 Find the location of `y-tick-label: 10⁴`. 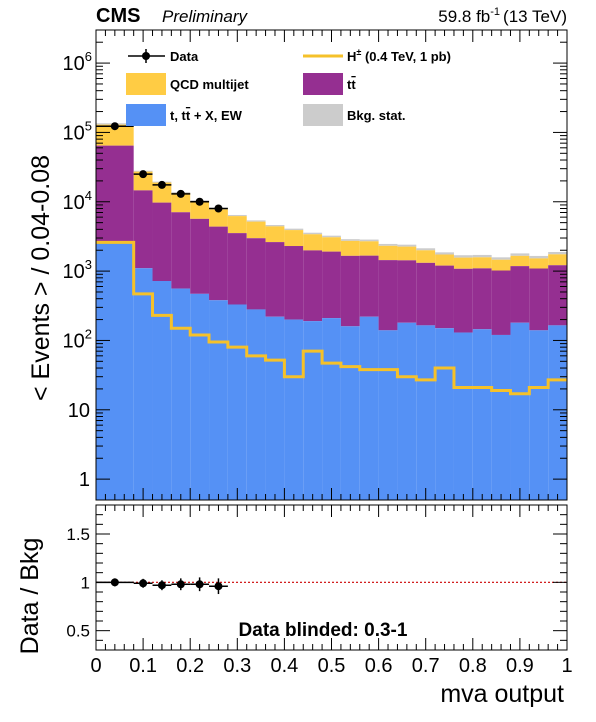

y-tick-label: 10⁴ is located at coordinates (77, 201).